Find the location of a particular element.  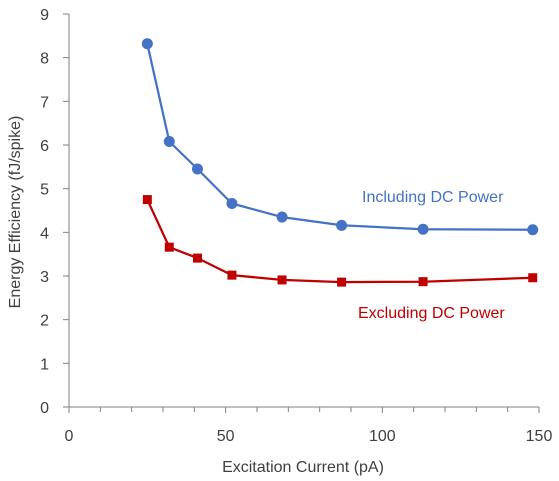

y-tick-label: 1 is located at coordinates (44, 364).